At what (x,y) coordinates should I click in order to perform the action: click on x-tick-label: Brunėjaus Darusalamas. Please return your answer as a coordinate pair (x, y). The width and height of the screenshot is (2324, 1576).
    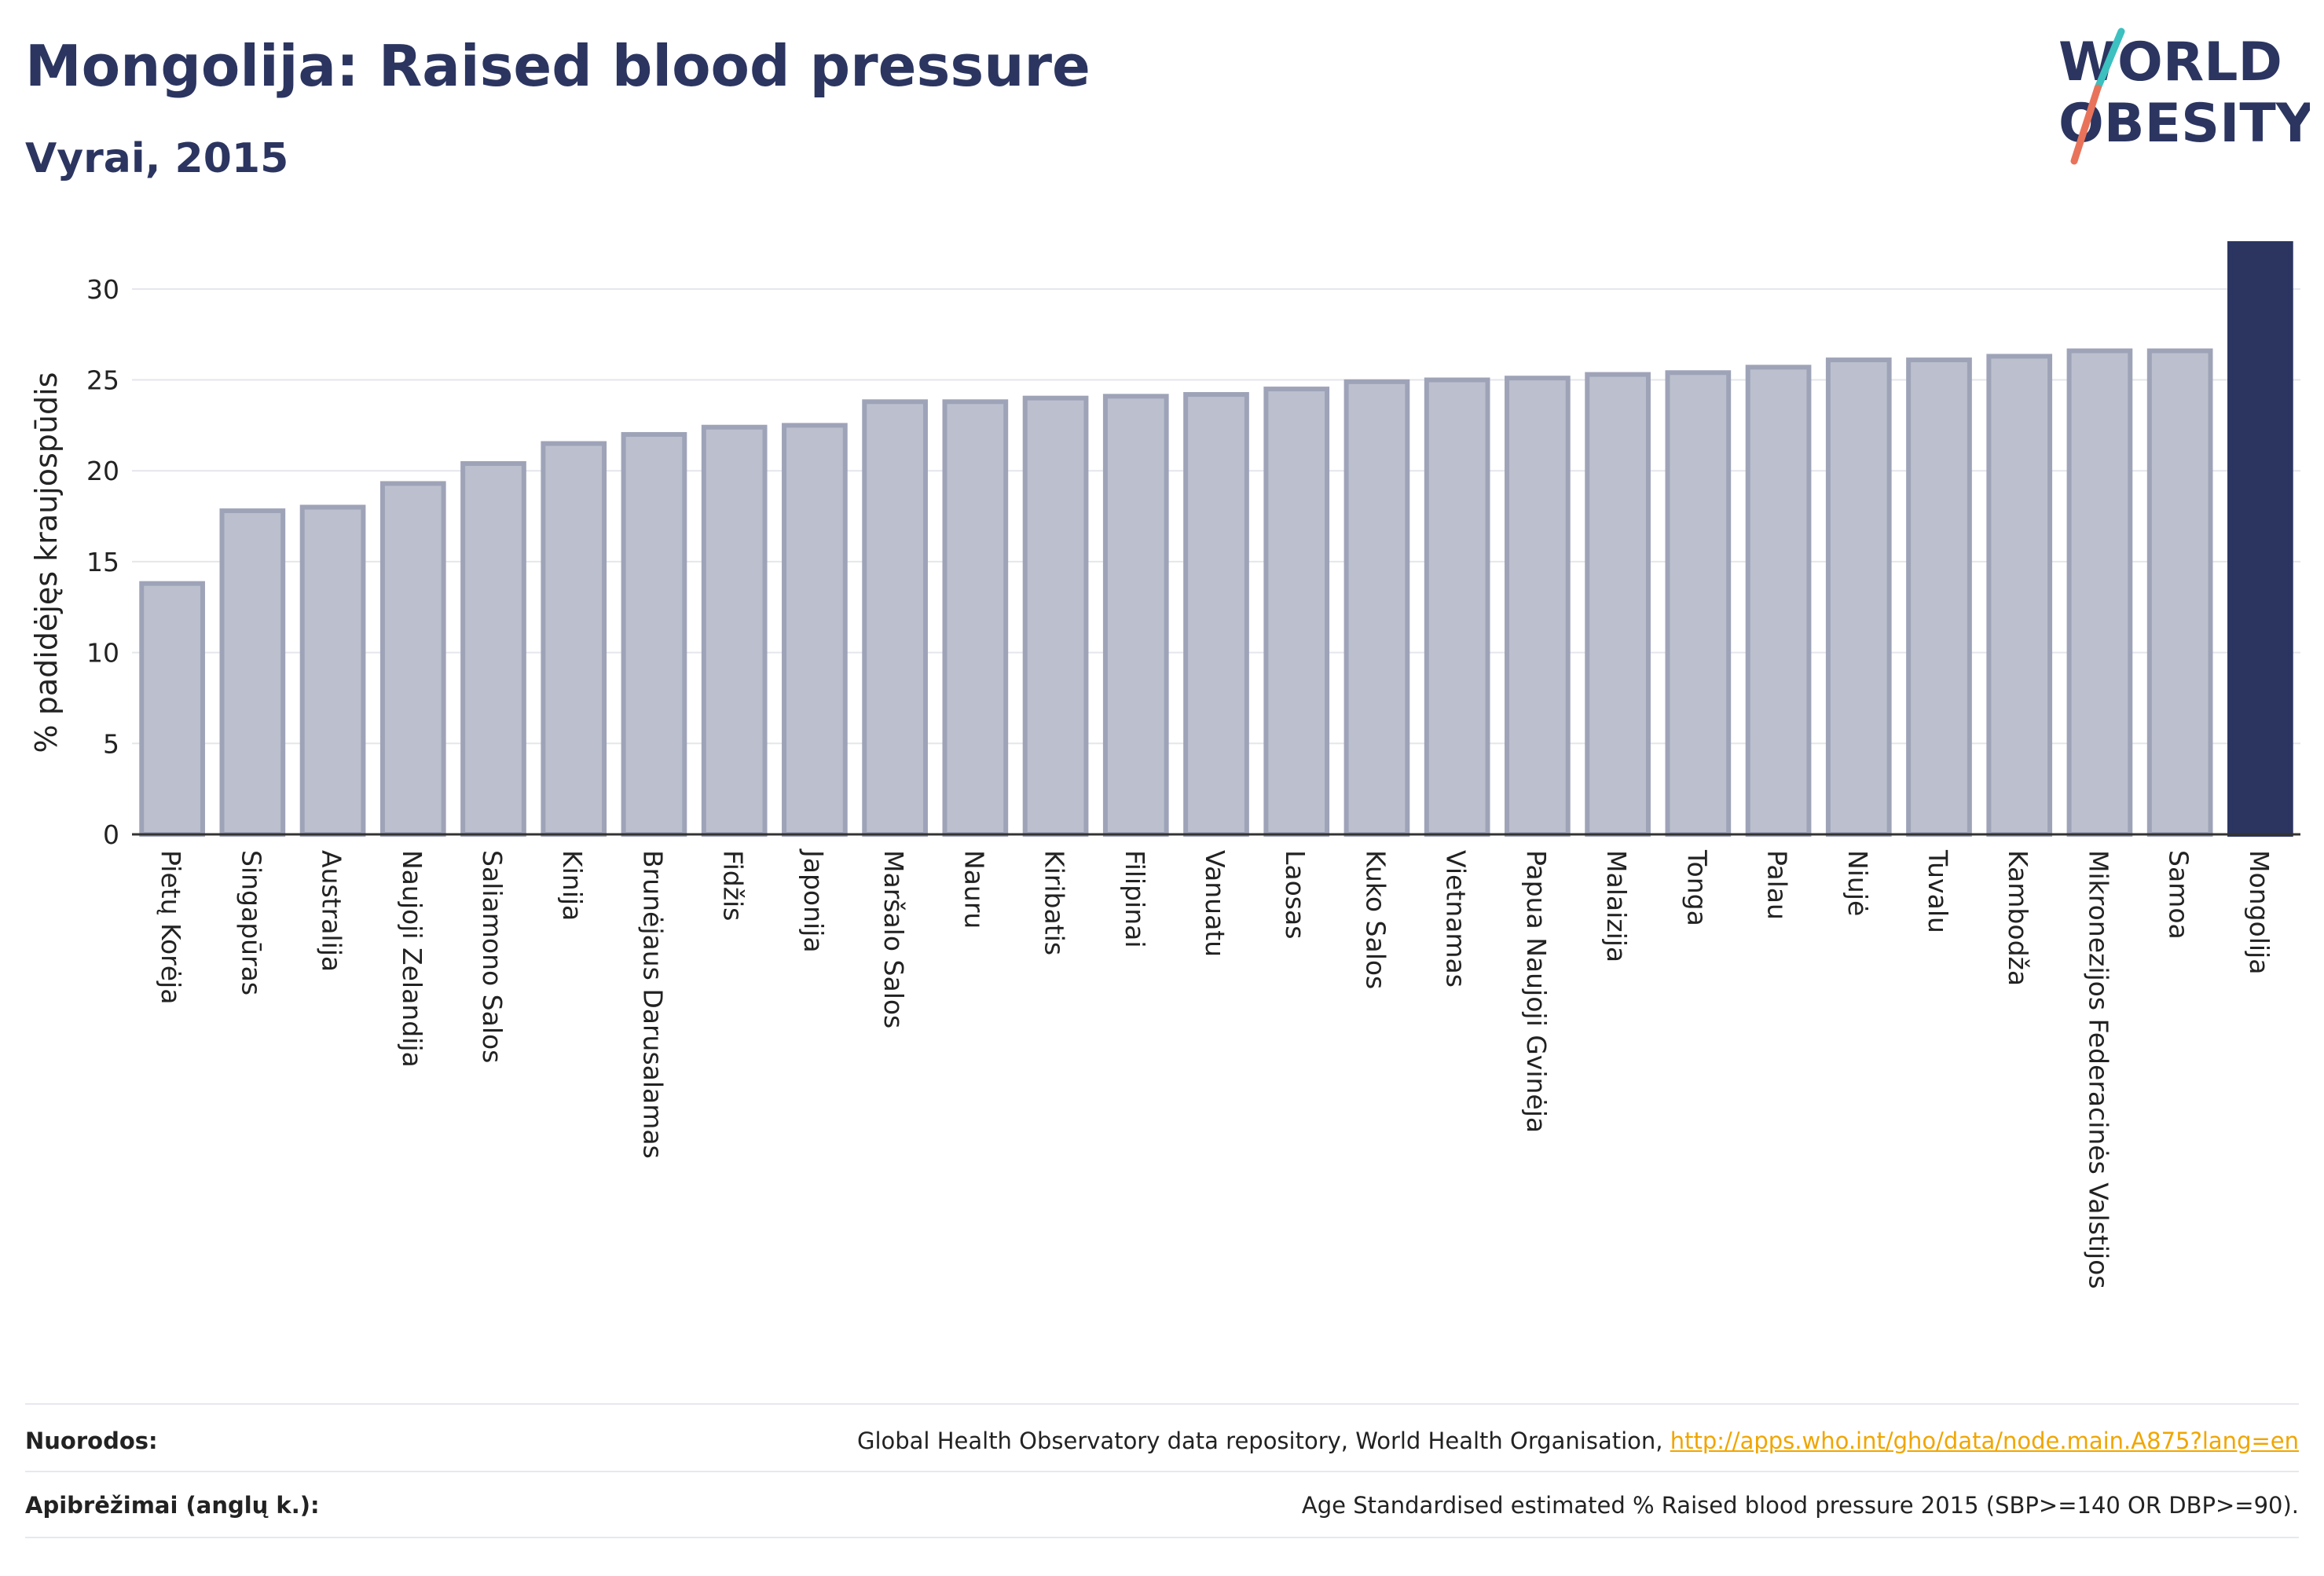
    Looking at the image, I should click on (652, 1004).